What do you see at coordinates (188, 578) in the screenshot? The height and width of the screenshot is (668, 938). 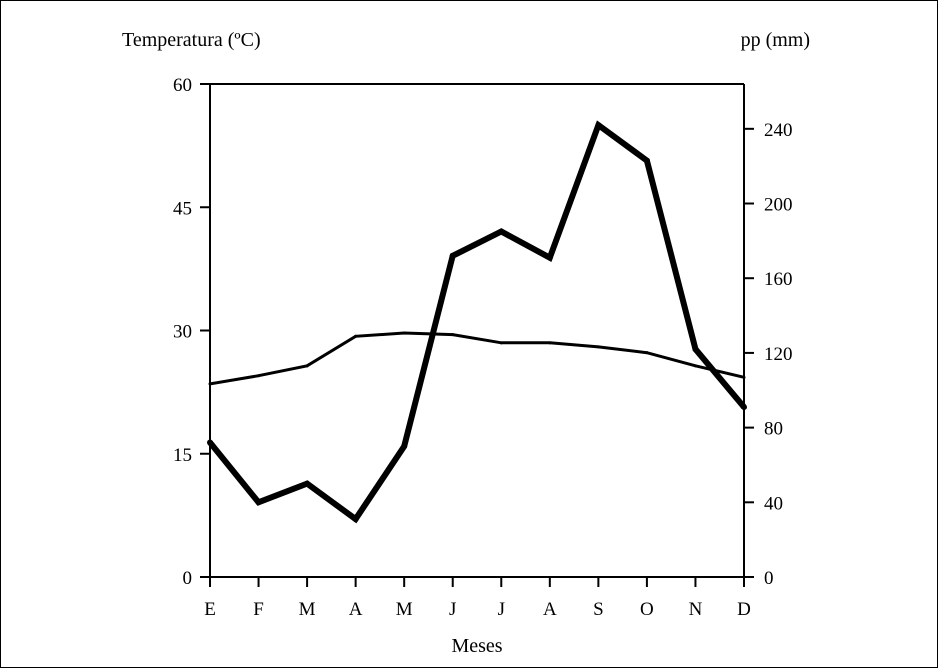 I see `left-tick-label: 0` at bounding box center [188, 578].